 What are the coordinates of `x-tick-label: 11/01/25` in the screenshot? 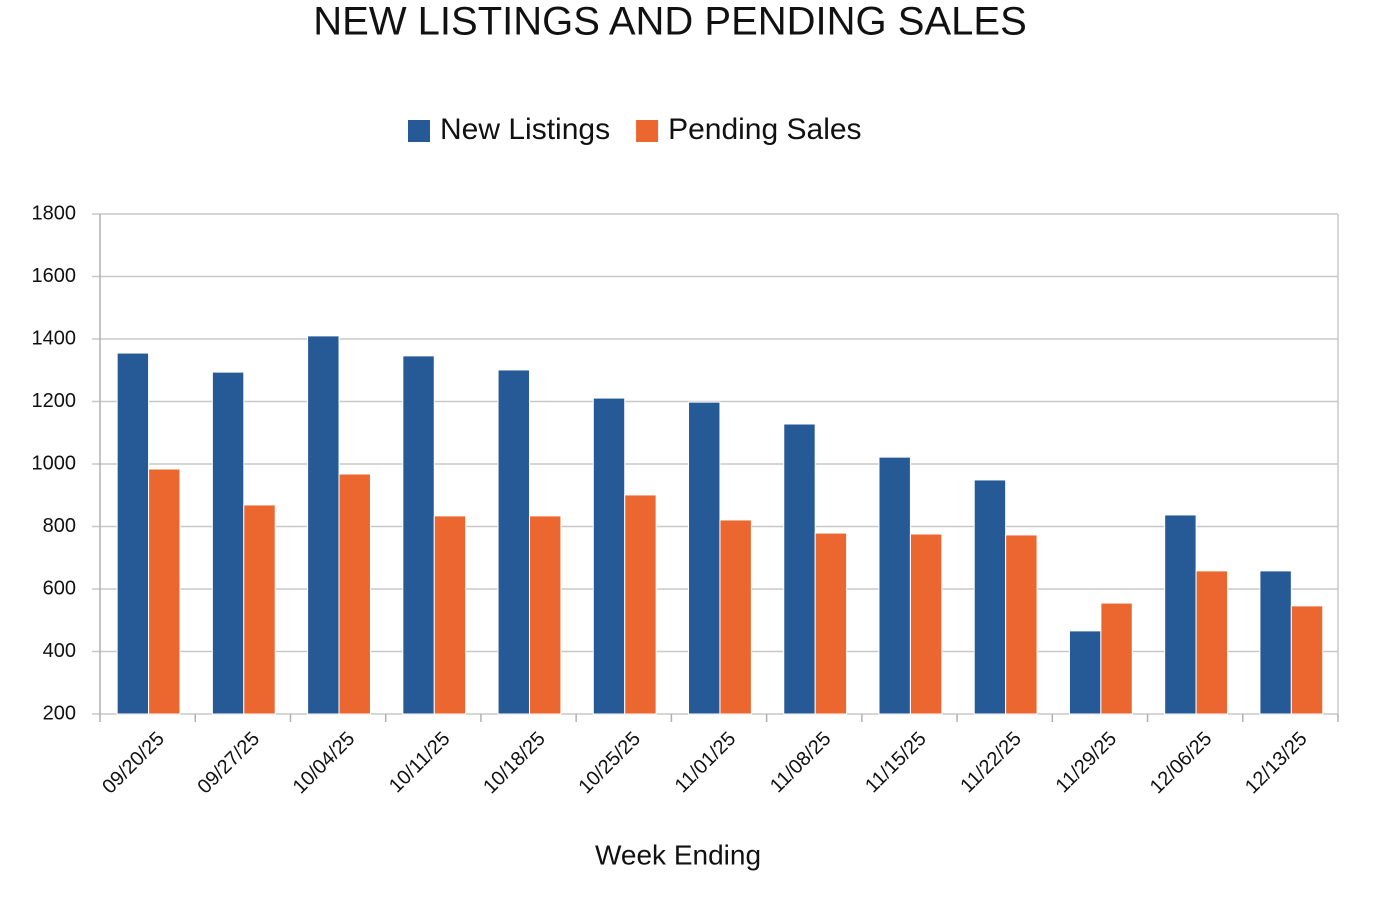 It's located at (706, 763).